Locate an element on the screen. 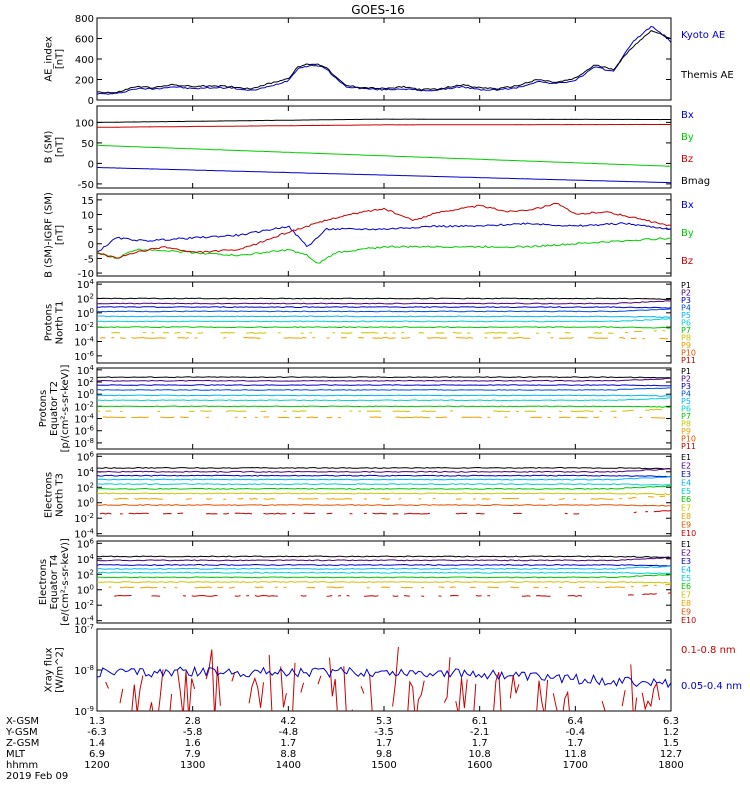 Image resolution: width=750 pixels, height=800 pixels. legend-label: E9 is located at coordinates (686, 612).